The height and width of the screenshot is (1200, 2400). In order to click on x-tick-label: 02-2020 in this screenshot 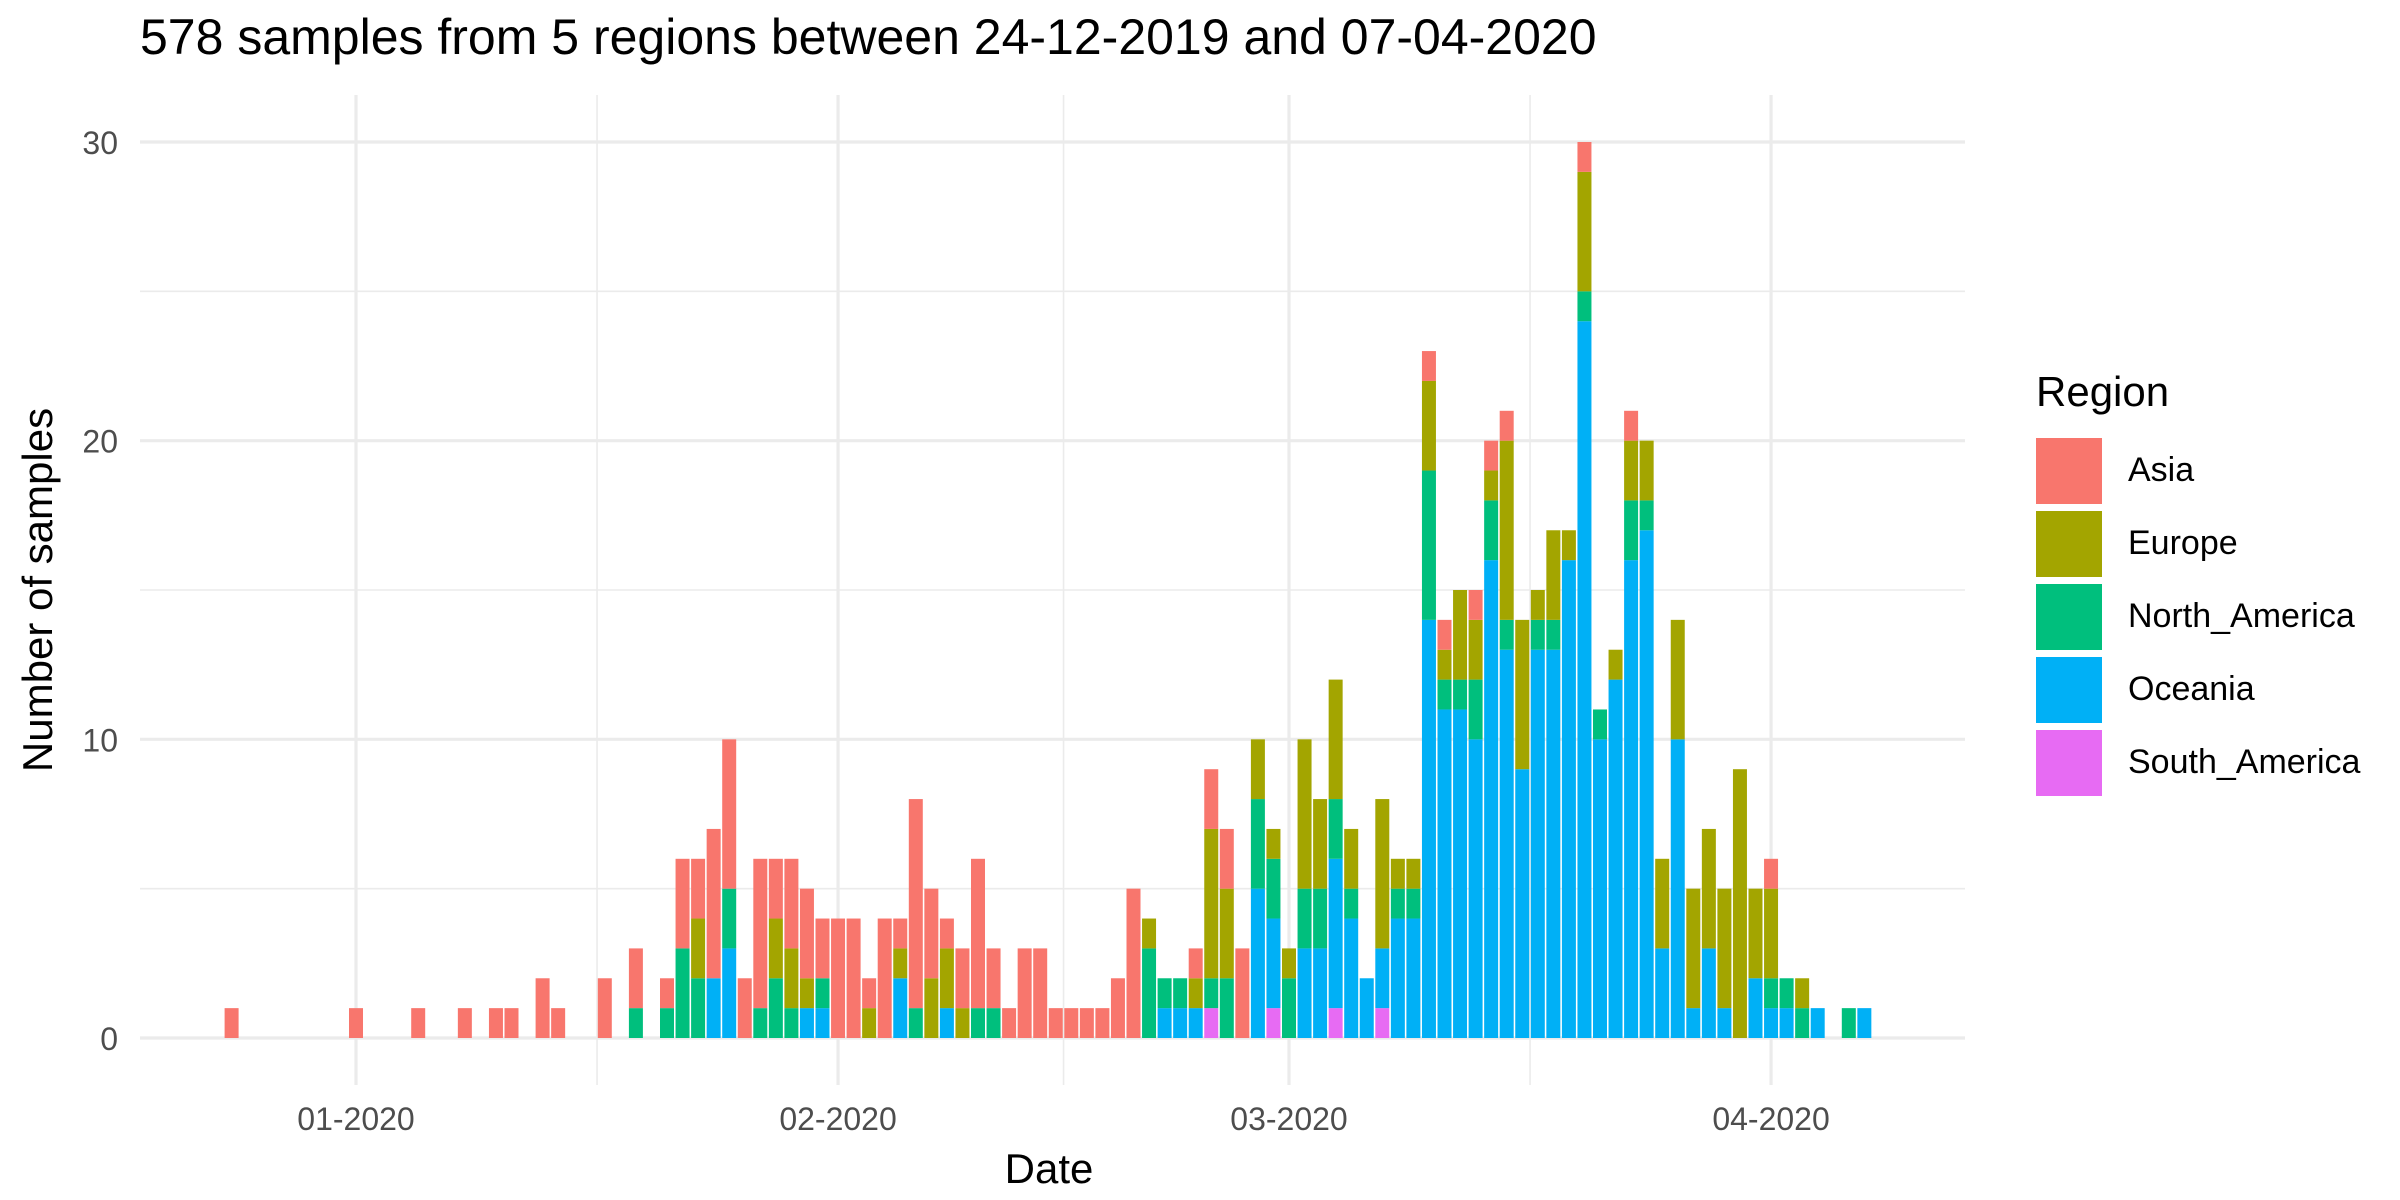, I will do `click(837, 1119)`.